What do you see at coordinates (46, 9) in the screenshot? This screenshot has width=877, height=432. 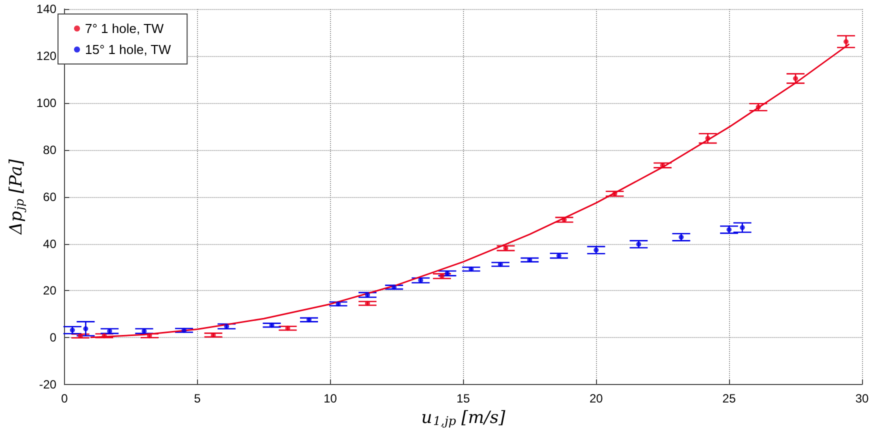 I see `y-tick-label: 140` at bounding box center [46, 9].